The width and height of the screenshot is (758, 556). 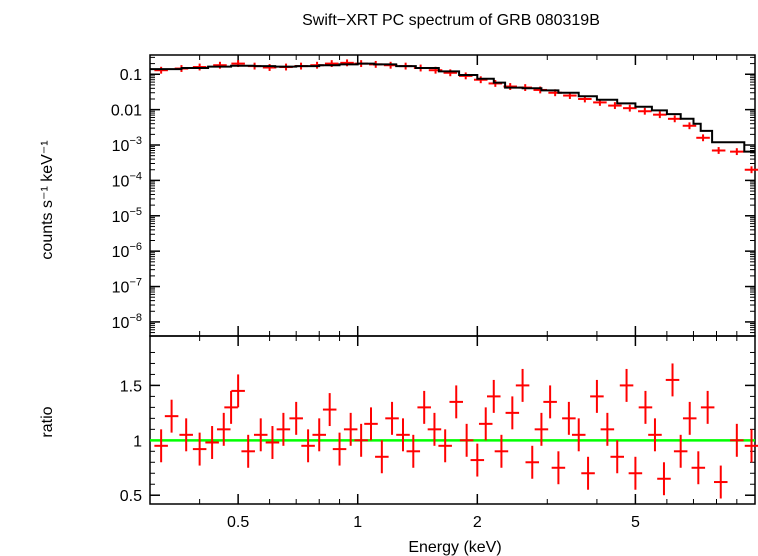 I want to click on model-step-line, so click(x=452, y=107).